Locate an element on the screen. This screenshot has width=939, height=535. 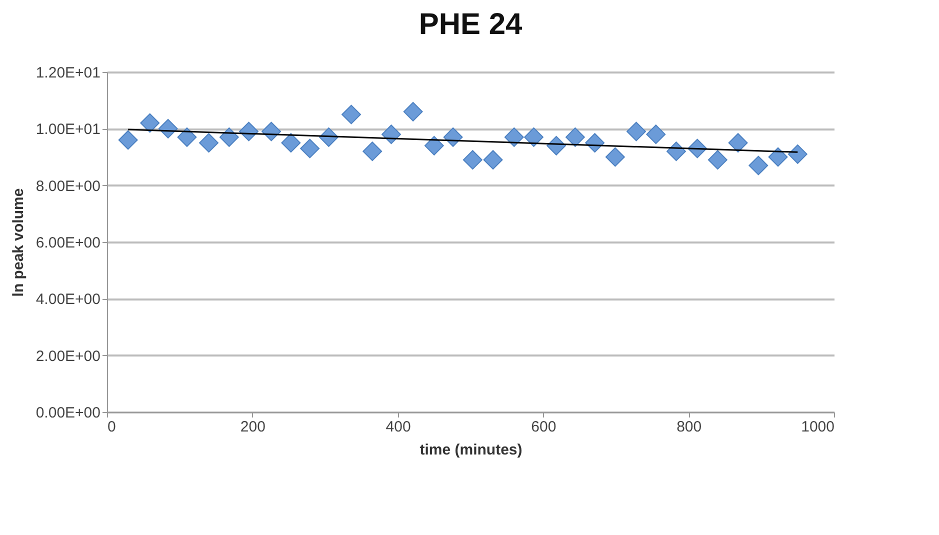
y-axis-title: ln peak volume is located at coordinates (18, 242).